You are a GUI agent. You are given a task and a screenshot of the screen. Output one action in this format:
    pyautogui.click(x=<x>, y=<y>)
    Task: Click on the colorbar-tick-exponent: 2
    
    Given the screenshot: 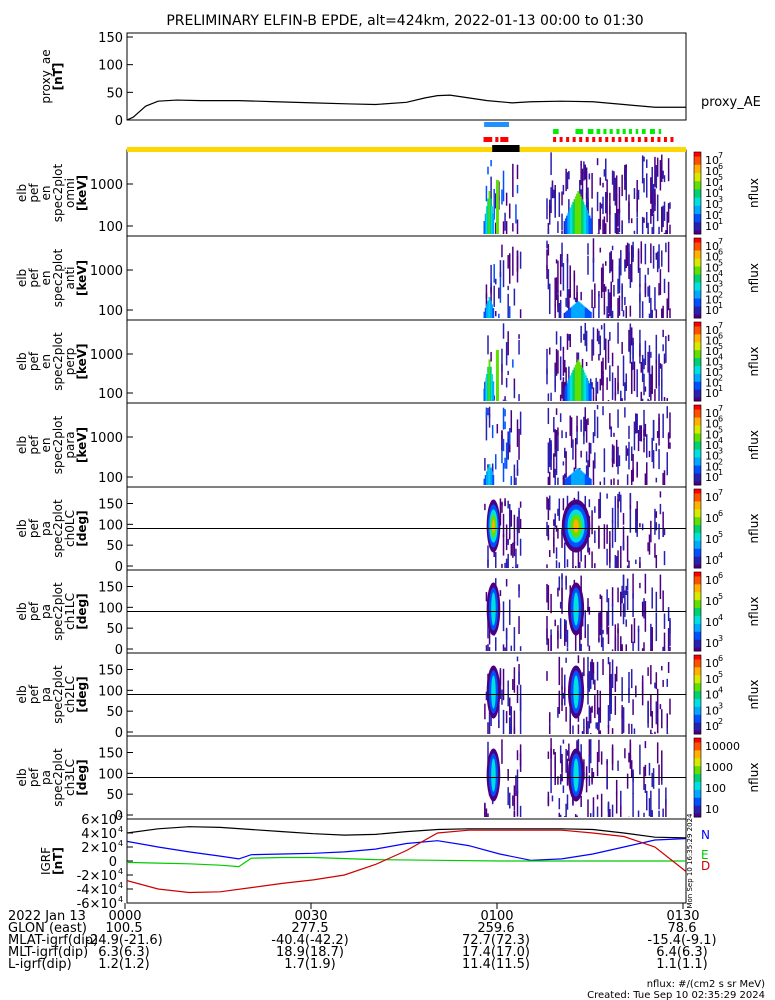 What is the action you would take?
    pyautogui.click(x=720, y=294)
    